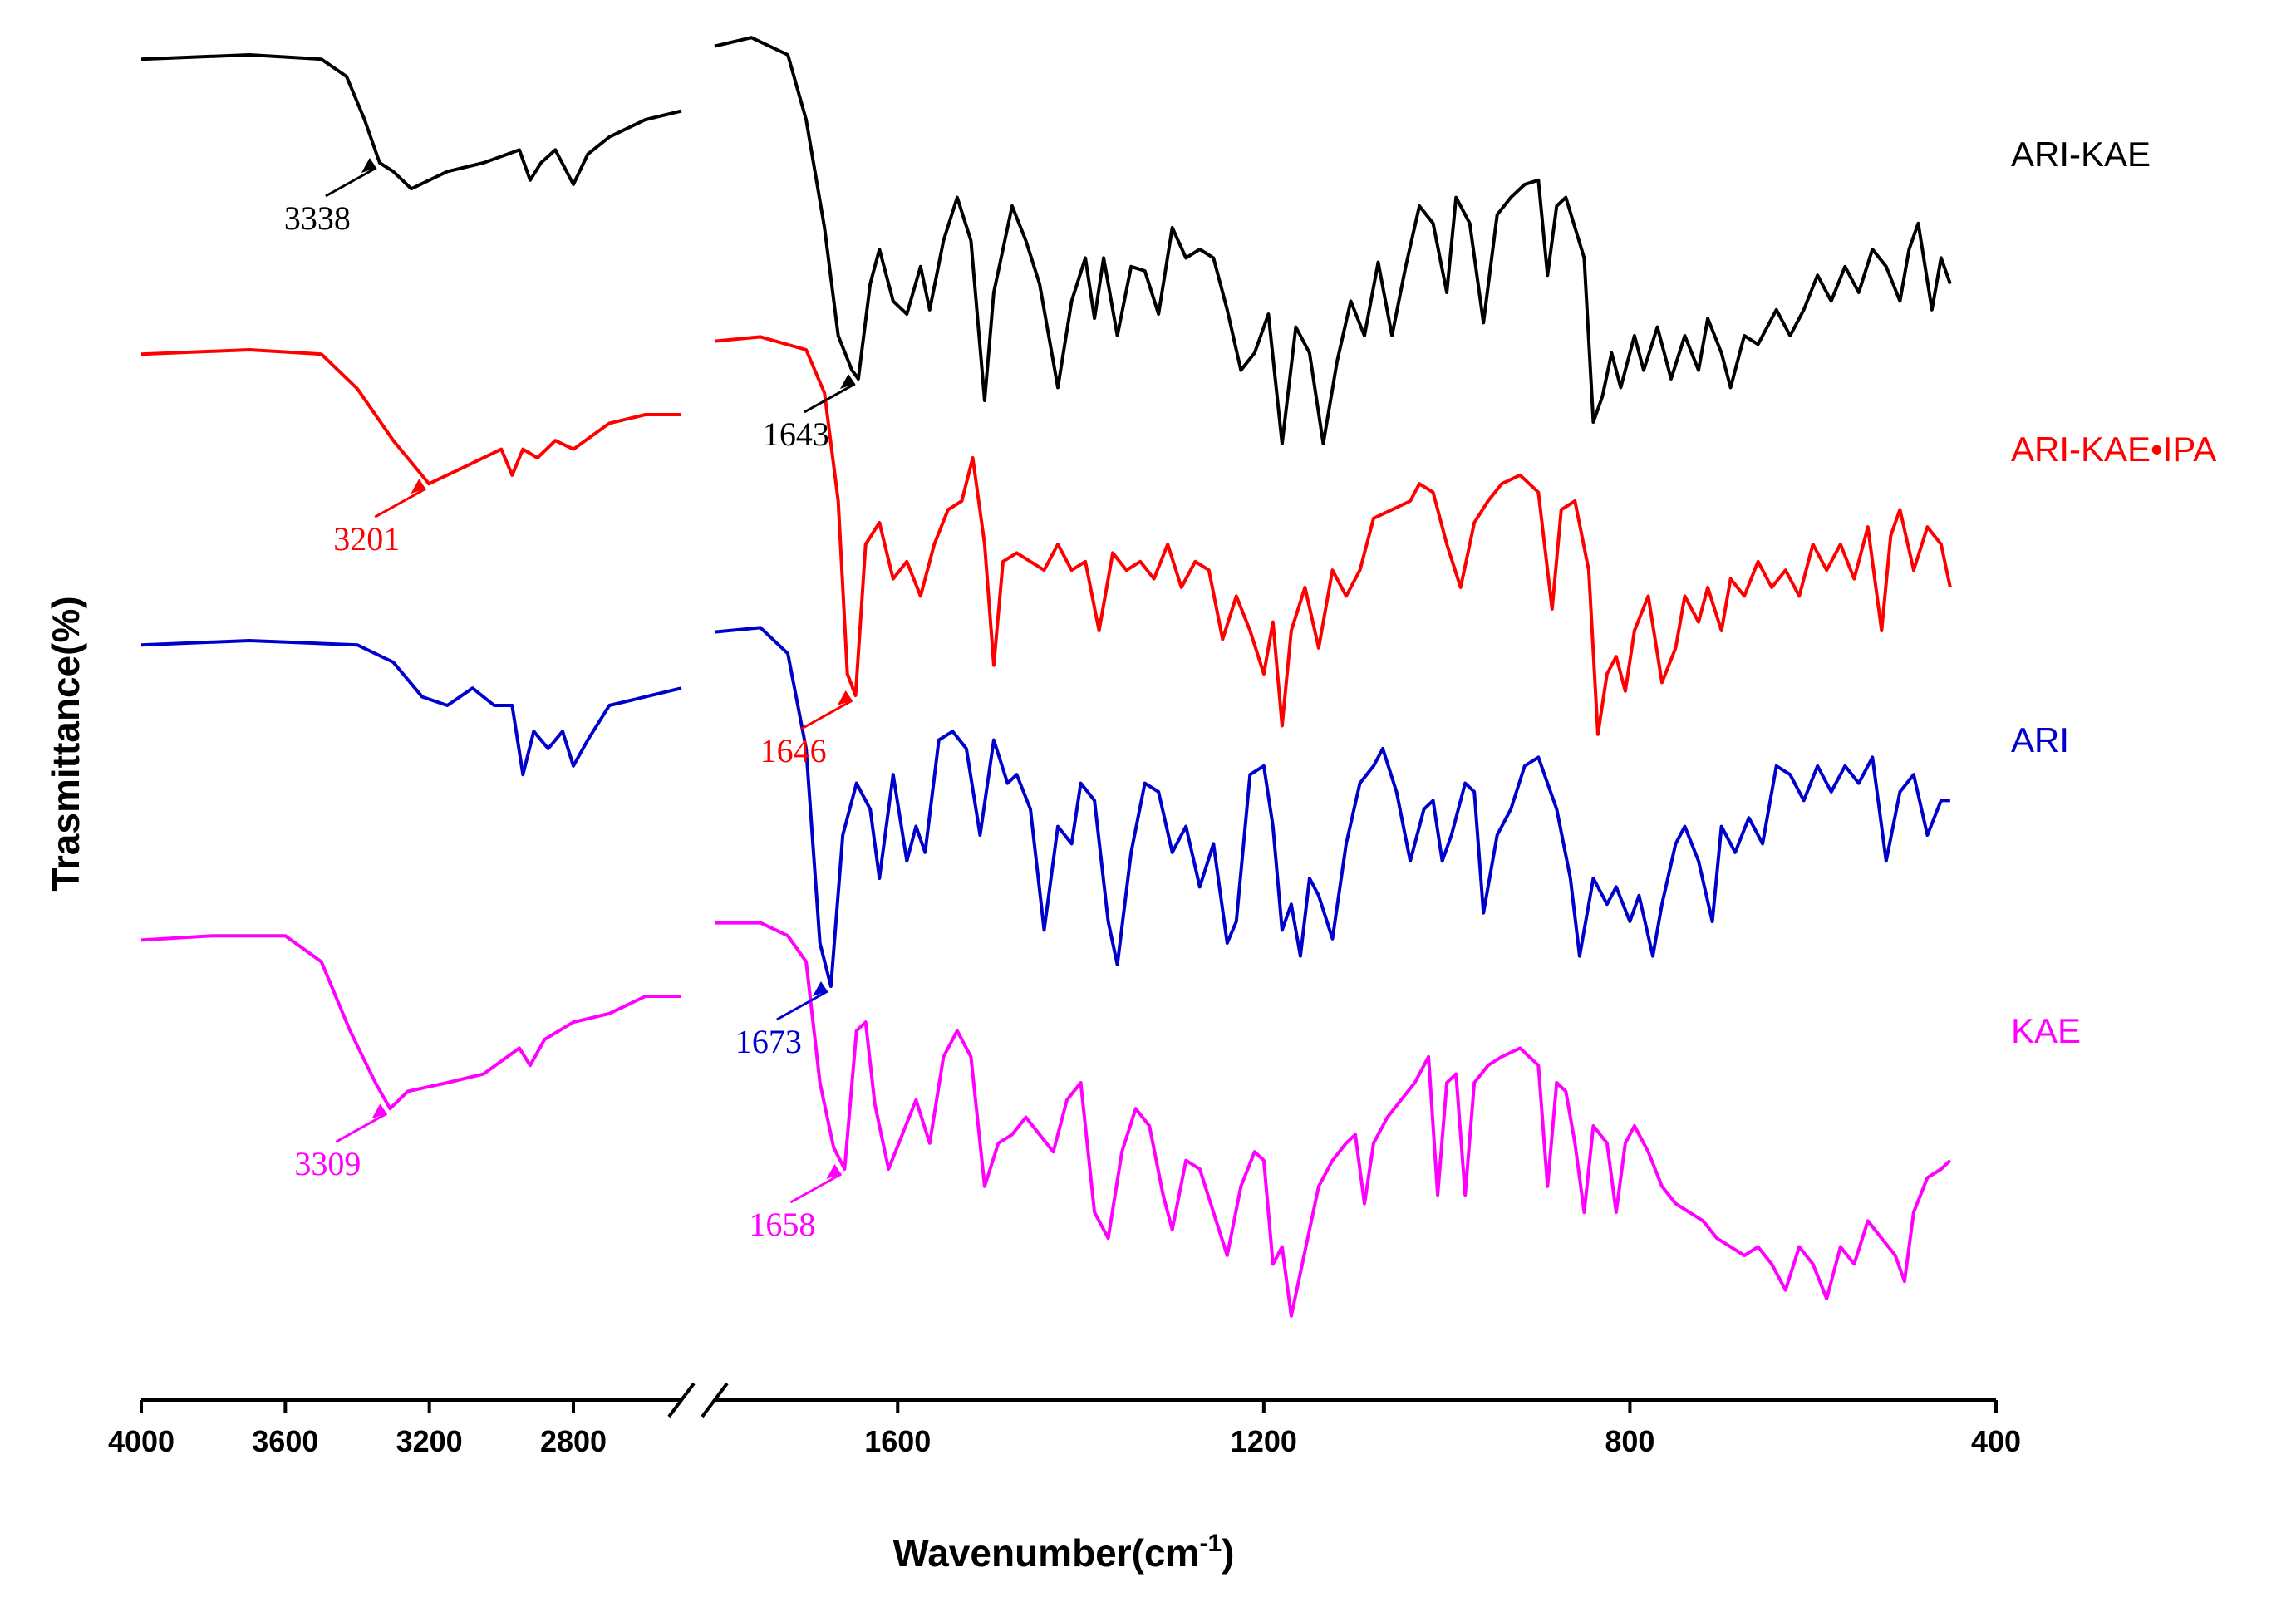  What do you see at coordinates (366, 539) in the screenshot?
I see `peak-label-ari-kae-ipa-3201: 3201` at bounding box center [366, 539].